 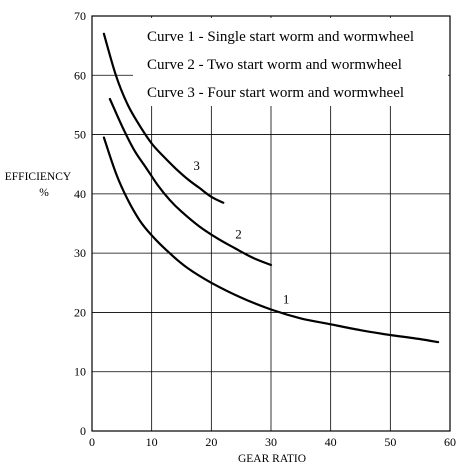 I want to click on y-tick-label: 30, so click(x=80, y=253).